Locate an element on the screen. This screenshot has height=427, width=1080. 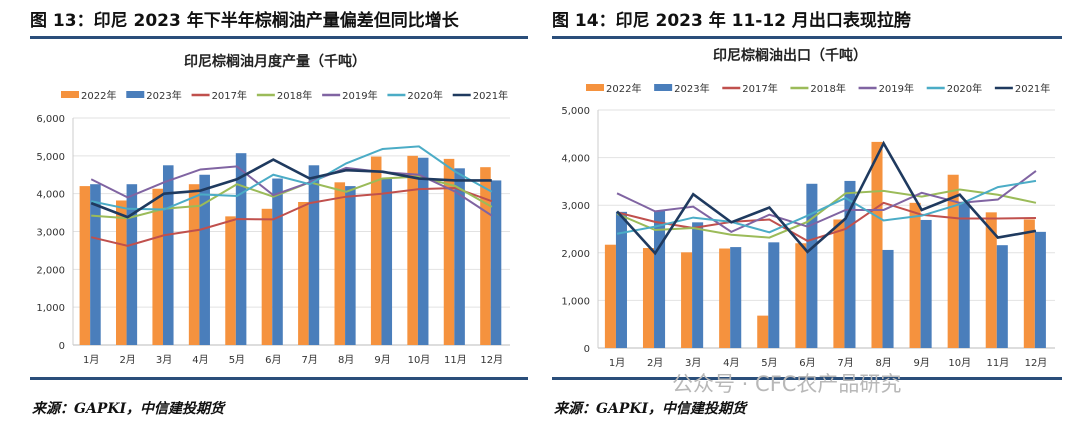
legend-label: 2020年 is located at coordinates (424, 95).